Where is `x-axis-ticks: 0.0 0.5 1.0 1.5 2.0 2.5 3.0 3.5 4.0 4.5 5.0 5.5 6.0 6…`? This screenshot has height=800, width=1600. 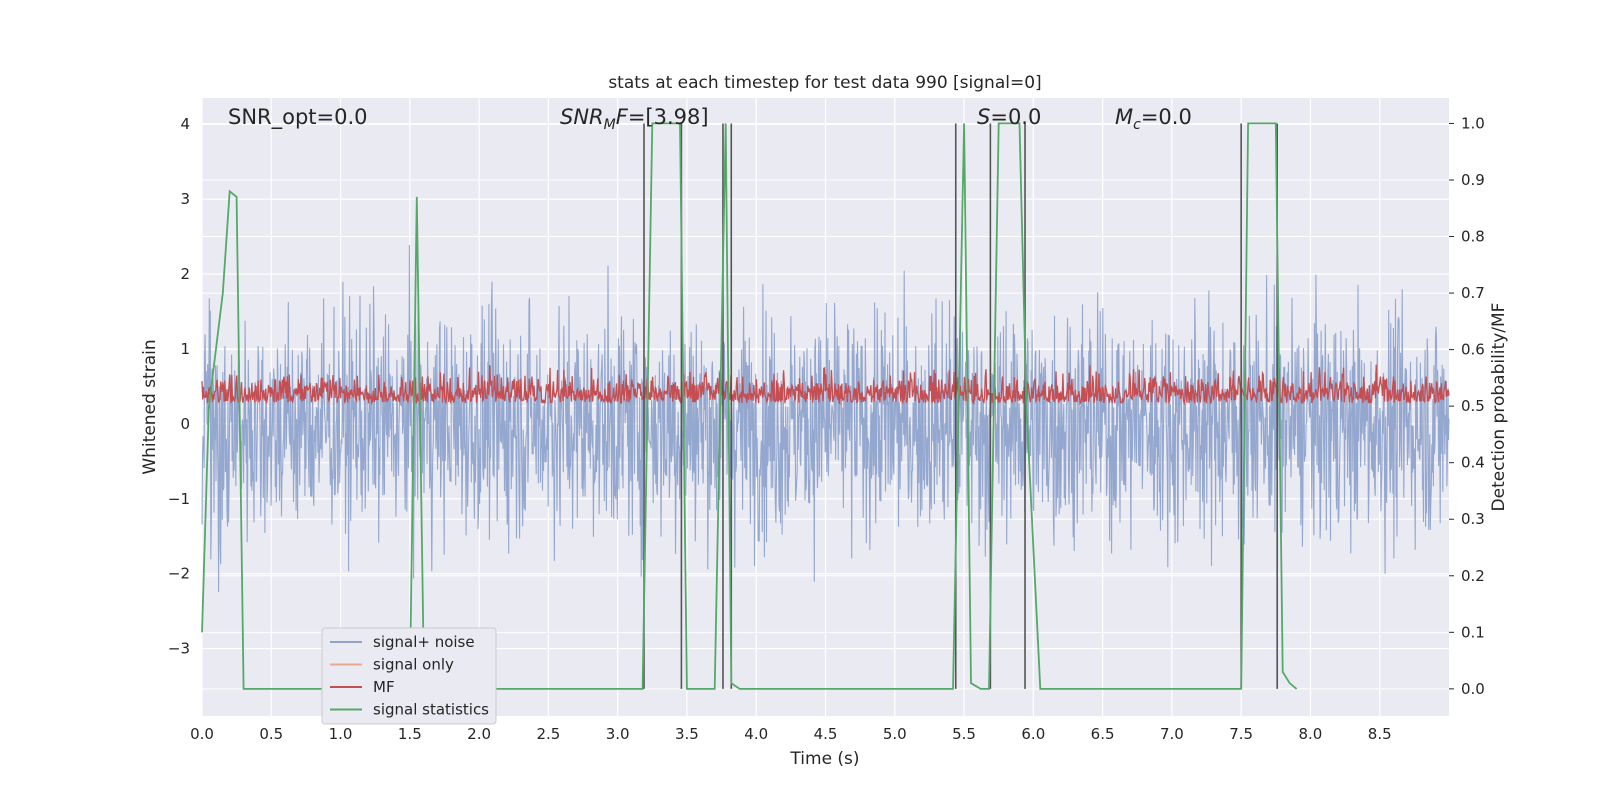
x-axis-ticks: 0.0 0.5 1.0 1.5 2.0 2.5 3.0 3.5 4.0 4.5 5.0 5.5 6.0 6… is located at coordinates (791, 734).